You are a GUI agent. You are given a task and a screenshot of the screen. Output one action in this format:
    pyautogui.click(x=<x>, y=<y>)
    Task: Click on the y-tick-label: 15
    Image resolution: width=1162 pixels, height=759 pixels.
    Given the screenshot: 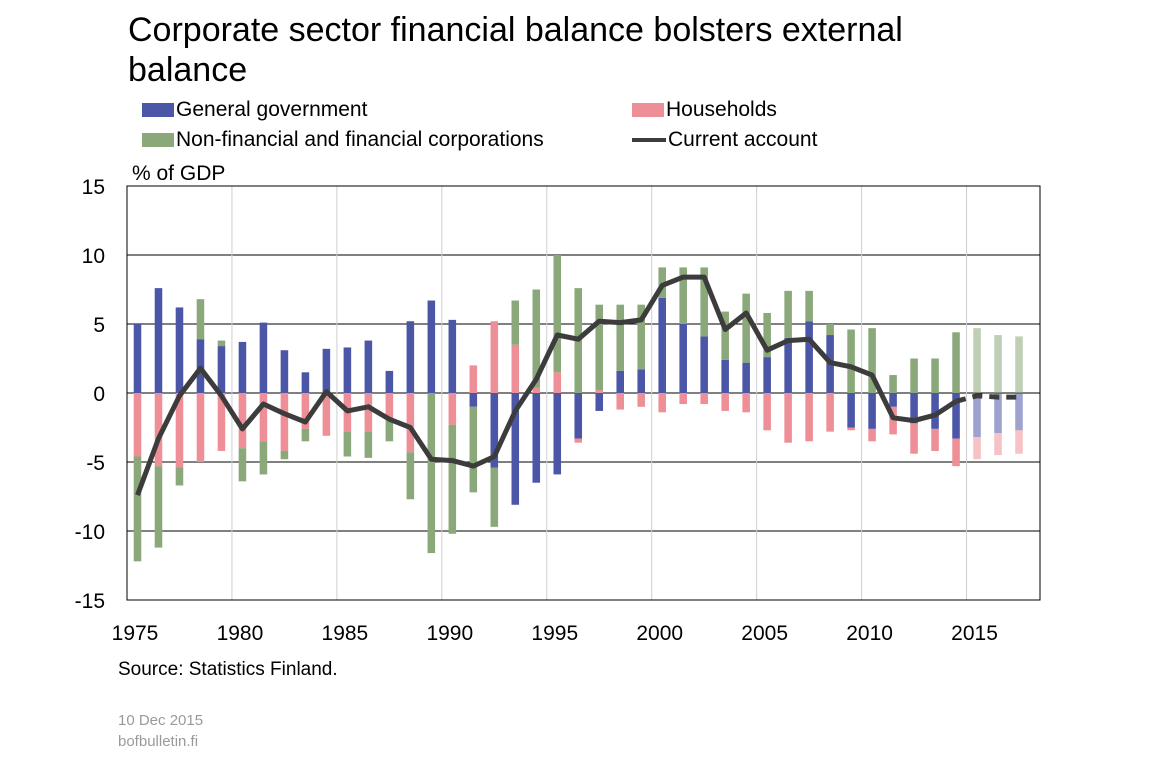 What is the action you would take?
    pyautogui.click(x=93, y=187)
    